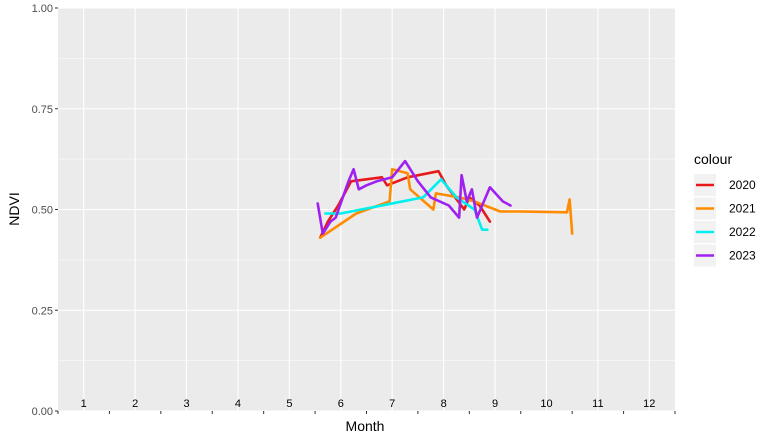  What do you see at coordinates (365, 426) in the screenshot?
I see `x-axis-title: Month` at bounding box center [365, 426].